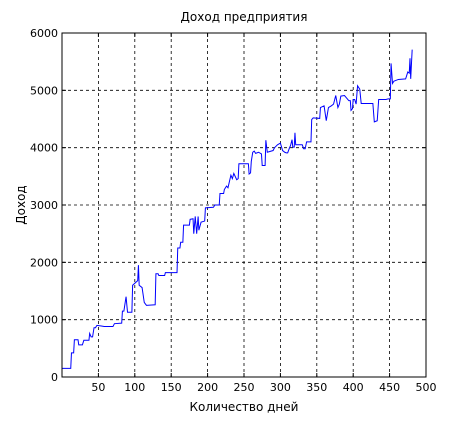  Describe the element at coordinates (44, 320) in the screenshot. I see `y-tick-label: 1000` at that location.